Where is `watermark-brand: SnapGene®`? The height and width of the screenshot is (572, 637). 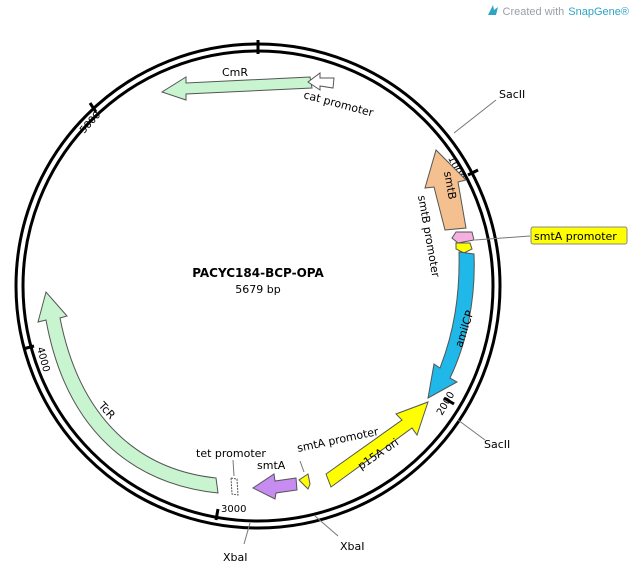
watermark-brand: SnapGene® is located at coordinates (598, 11).